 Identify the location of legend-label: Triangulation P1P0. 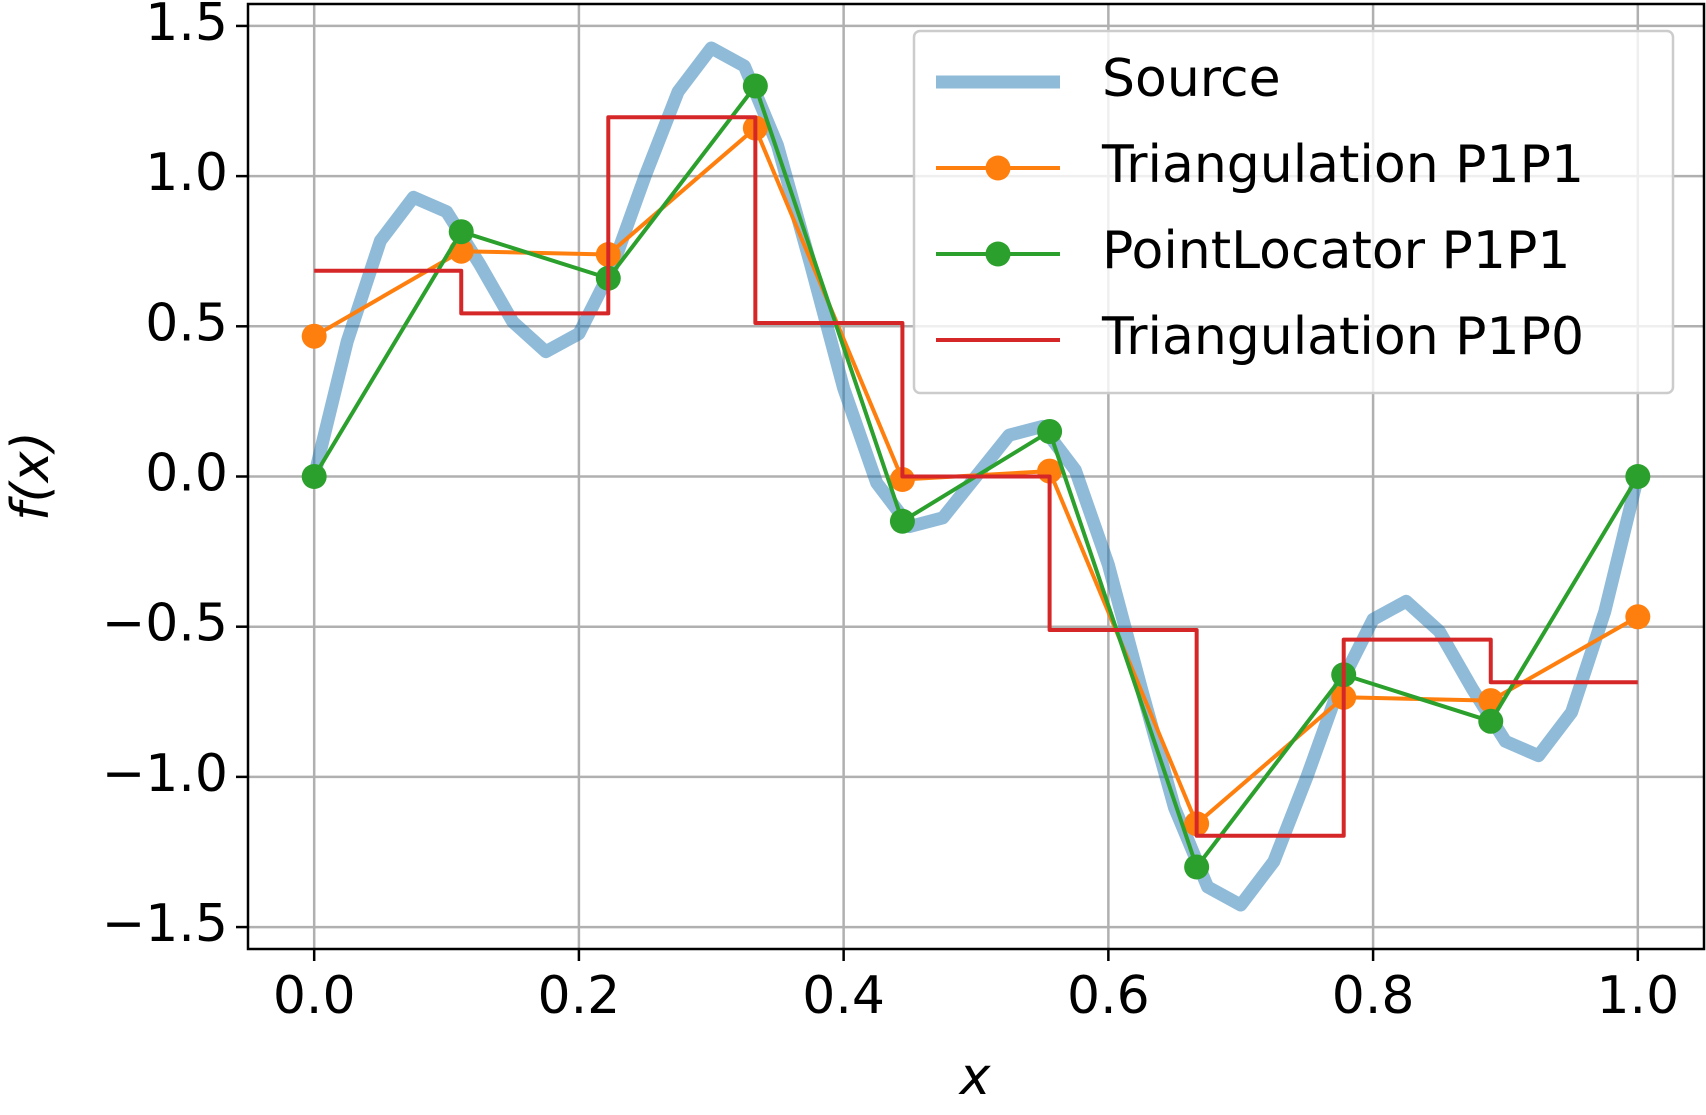
(1342, 337).